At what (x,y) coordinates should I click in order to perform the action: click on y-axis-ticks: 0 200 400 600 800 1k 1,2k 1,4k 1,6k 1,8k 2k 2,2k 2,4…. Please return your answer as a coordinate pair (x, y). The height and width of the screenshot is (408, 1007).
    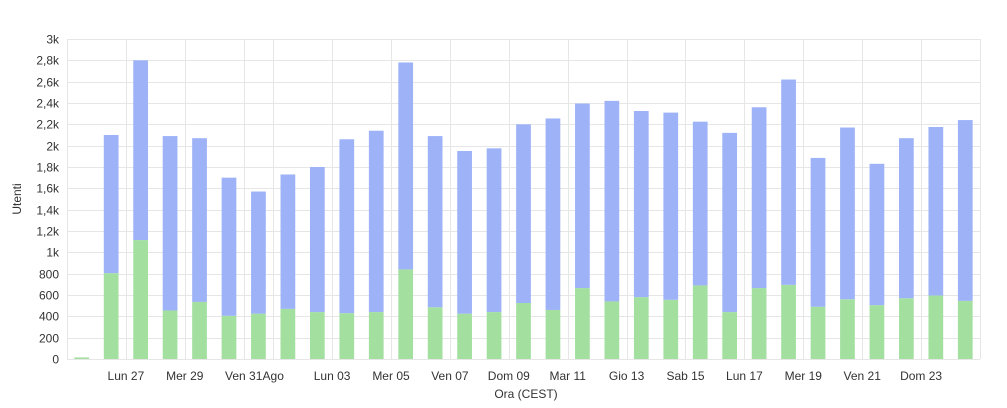
    Looking at the image, I should click on (48, 200).